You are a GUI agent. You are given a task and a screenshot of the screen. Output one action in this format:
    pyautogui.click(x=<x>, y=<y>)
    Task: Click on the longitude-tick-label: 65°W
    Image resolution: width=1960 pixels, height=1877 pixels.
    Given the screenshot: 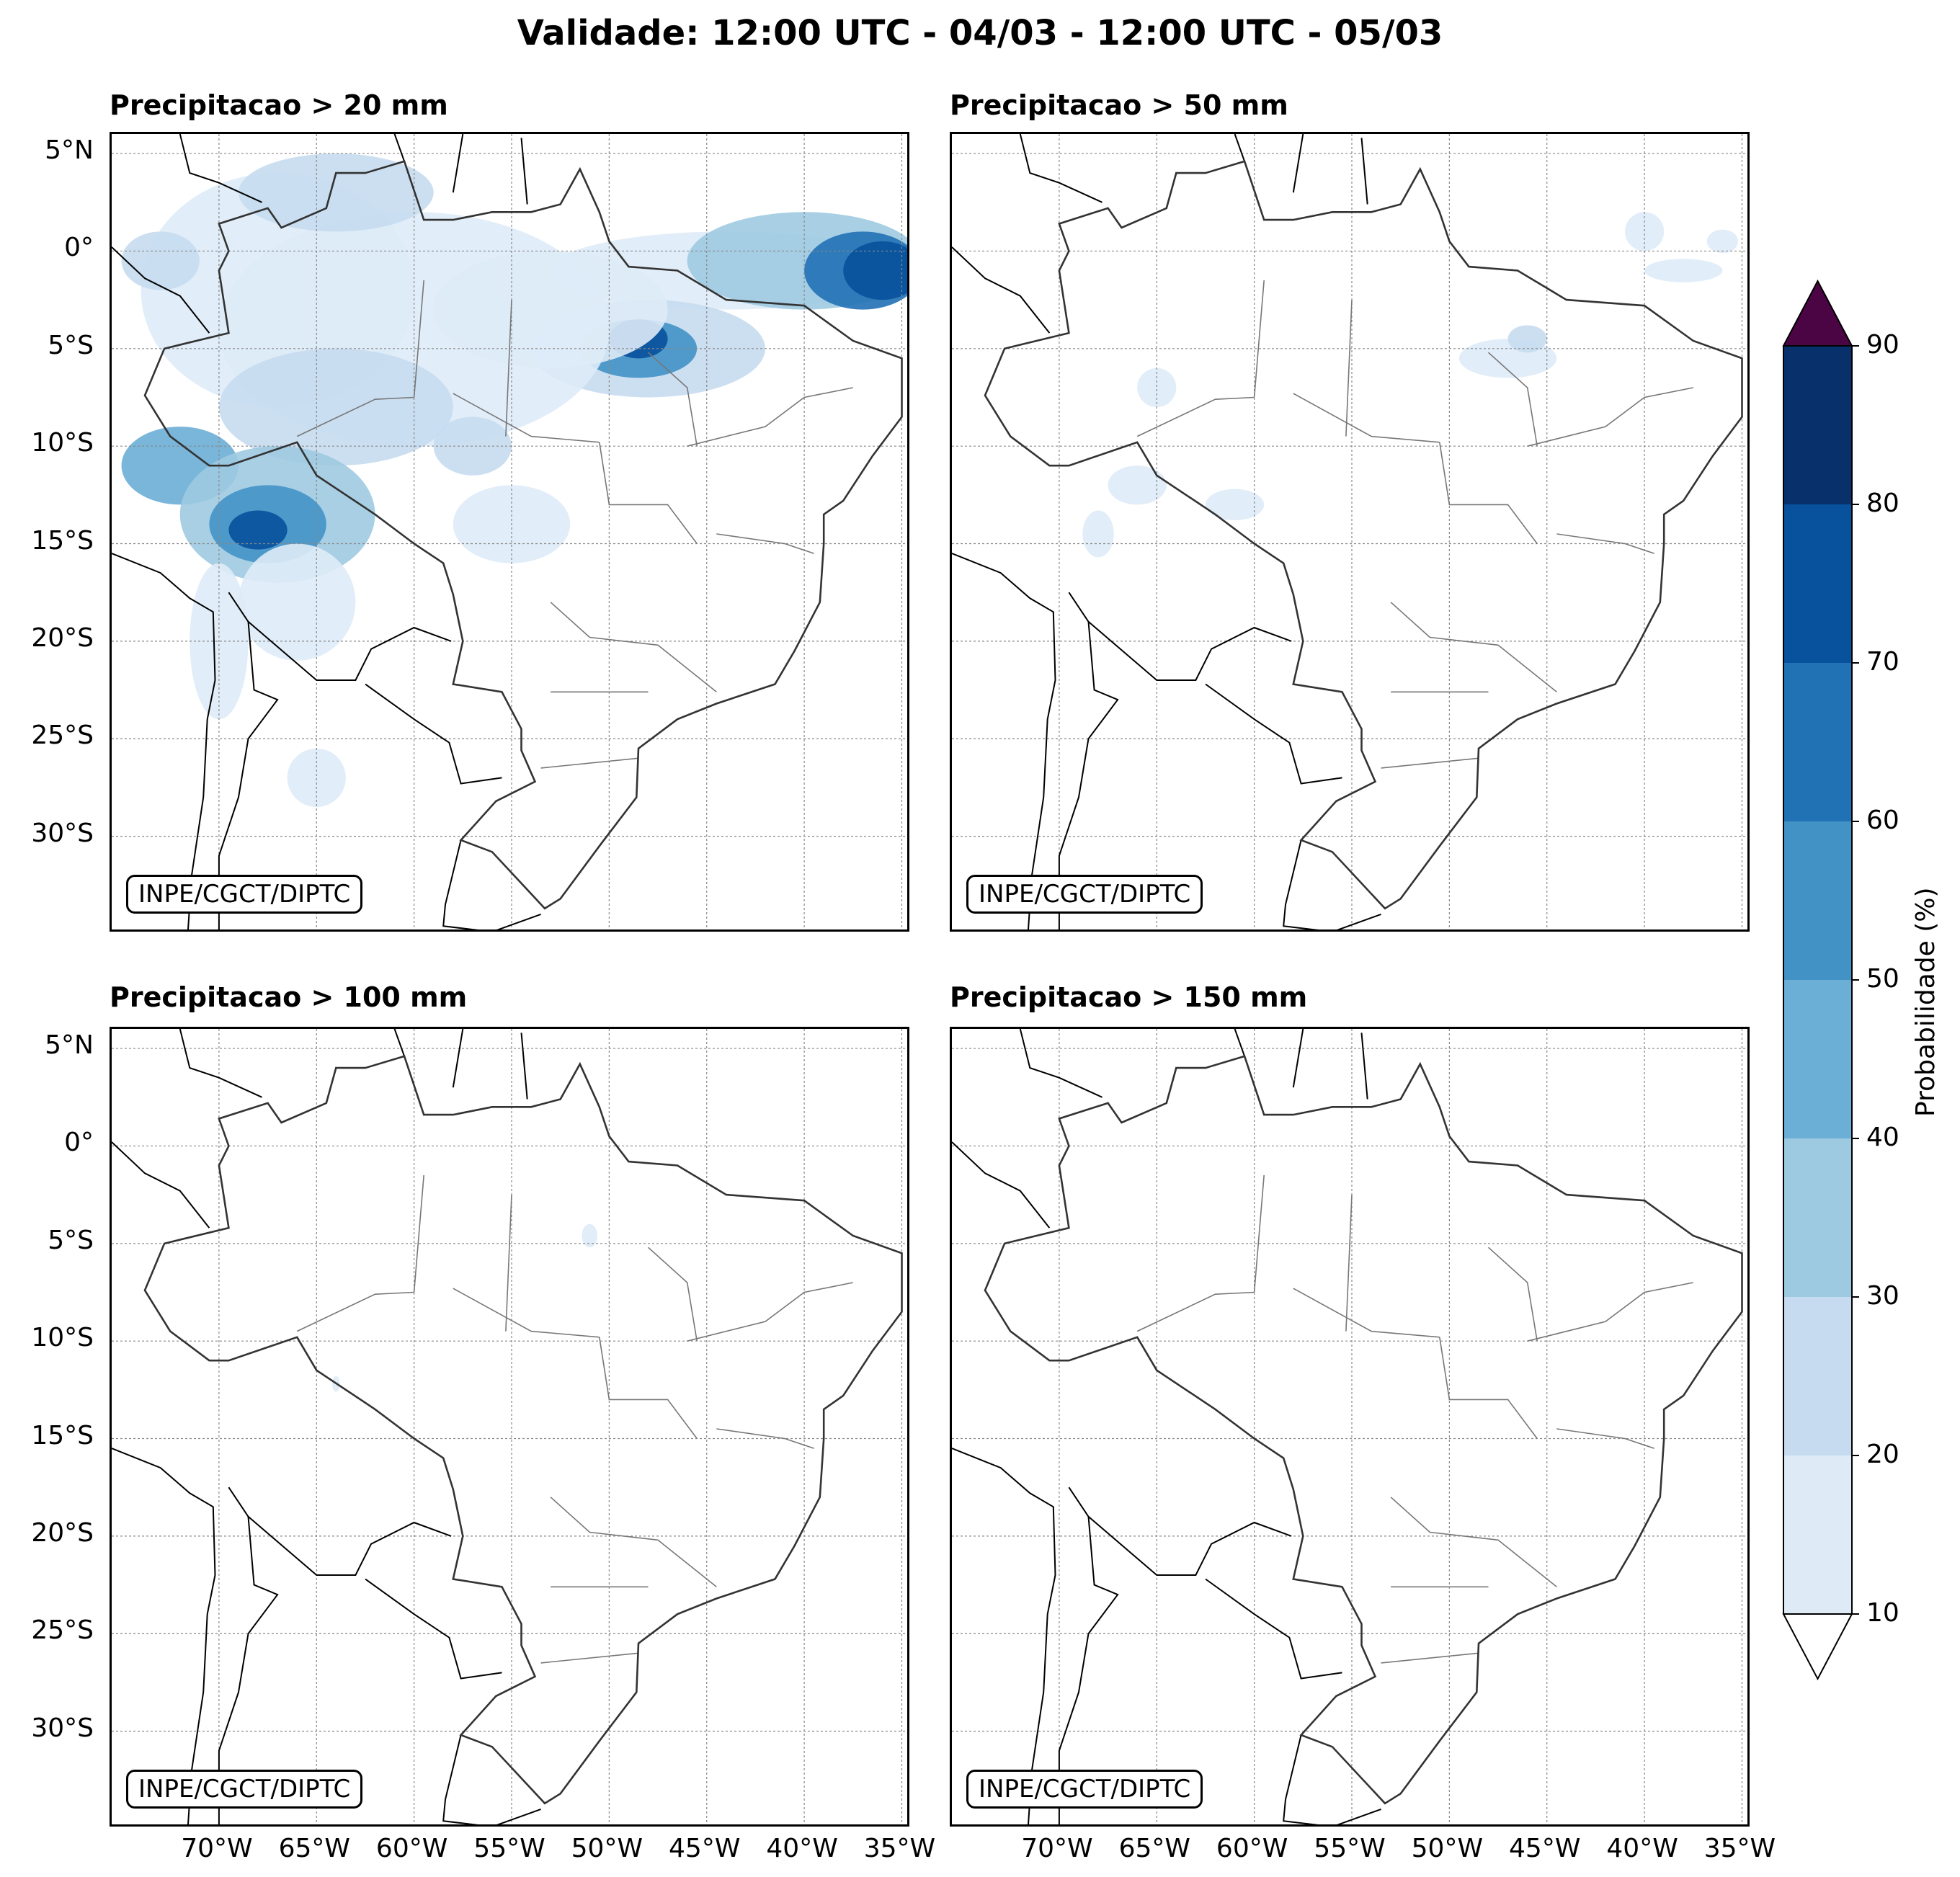 What is the action you would take?
    pyautogui.click(x=1154, y=1849)
    